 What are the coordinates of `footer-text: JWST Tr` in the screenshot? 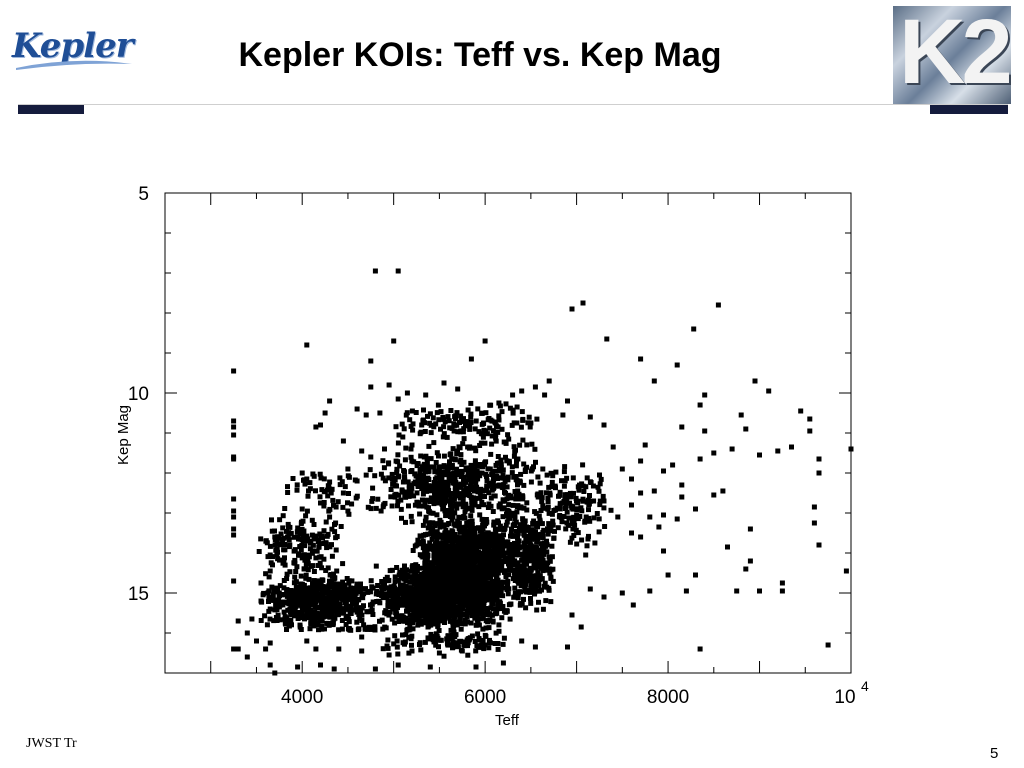 It's located at (51, 743).